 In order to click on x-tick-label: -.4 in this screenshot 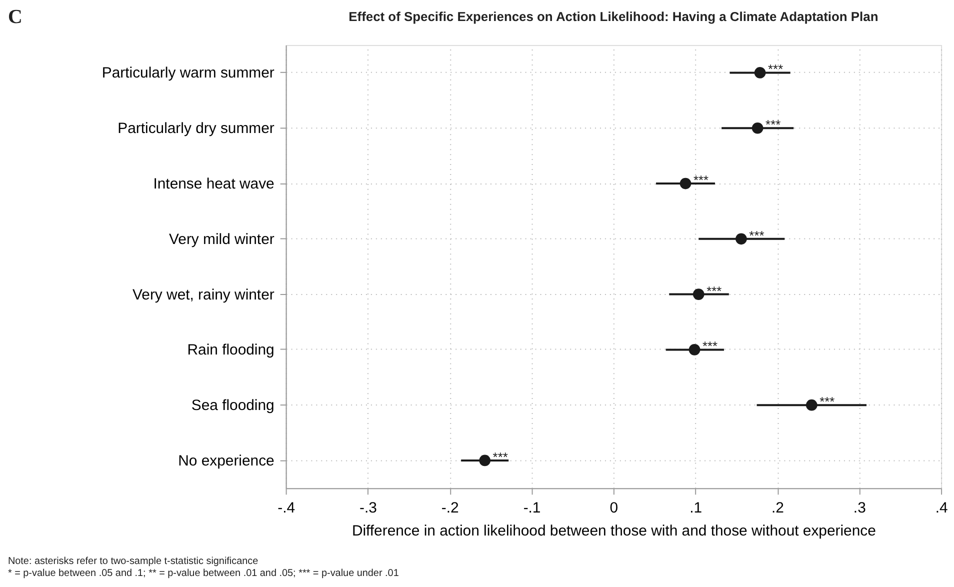, I will do `click(287, 508)`.